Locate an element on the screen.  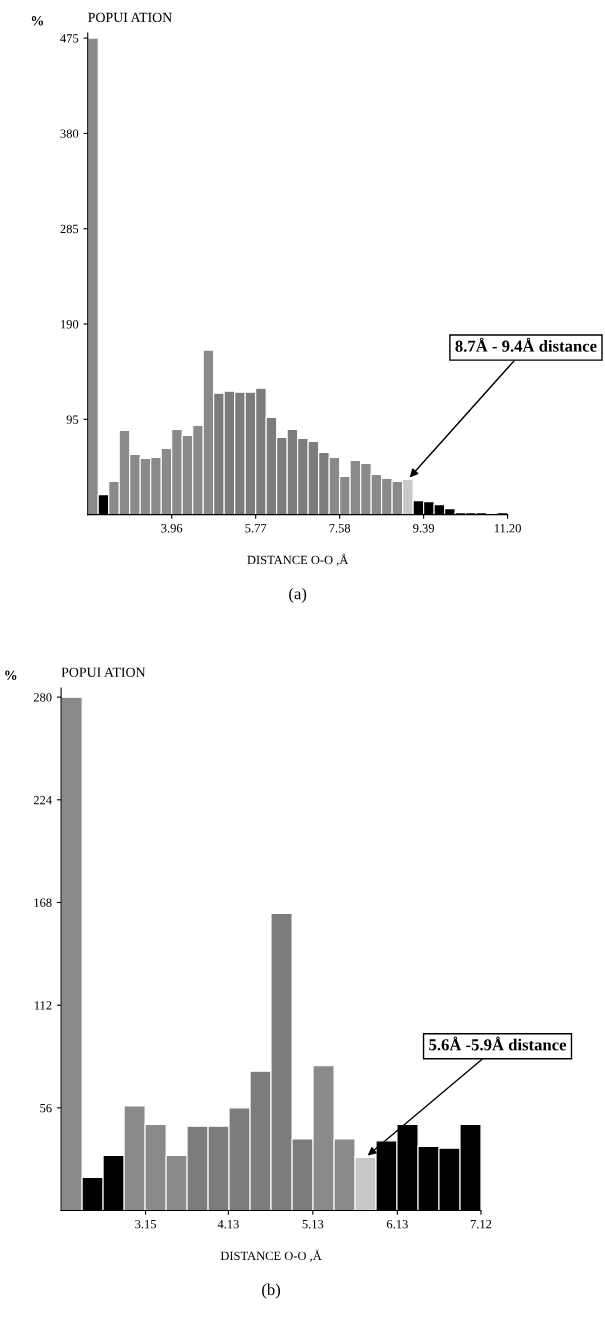
y-tick-label: 95 is located at coordinates (72, 419).